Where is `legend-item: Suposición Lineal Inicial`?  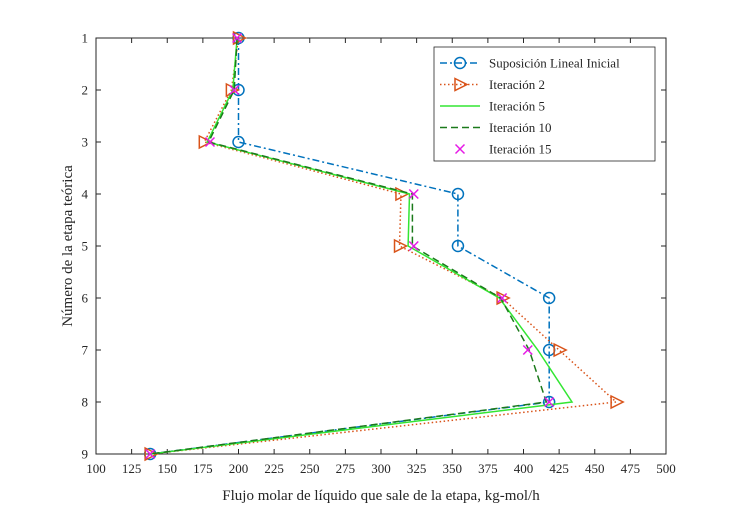
legend-item: Suposición Lineal Inicial is located at coordinates (530, 63).